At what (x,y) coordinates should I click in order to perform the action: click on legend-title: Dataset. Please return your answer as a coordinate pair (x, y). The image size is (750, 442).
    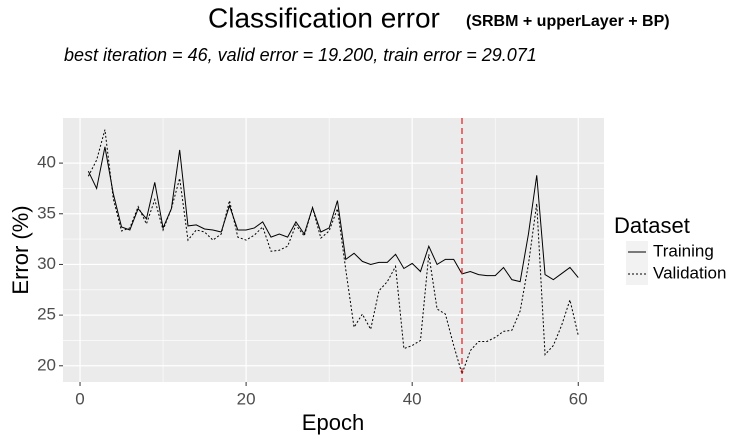
    Looking at the image, I should click on (652, 225).